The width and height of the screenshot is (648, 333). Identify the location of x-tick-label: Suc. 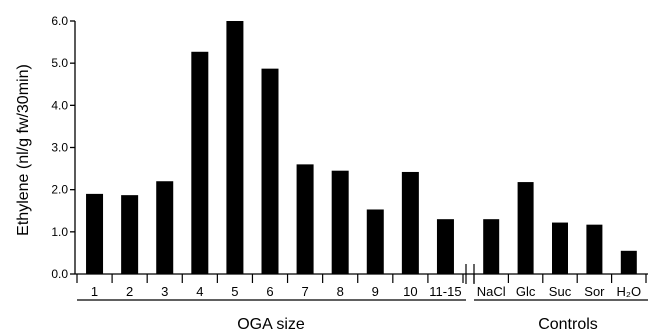
(560, 291).